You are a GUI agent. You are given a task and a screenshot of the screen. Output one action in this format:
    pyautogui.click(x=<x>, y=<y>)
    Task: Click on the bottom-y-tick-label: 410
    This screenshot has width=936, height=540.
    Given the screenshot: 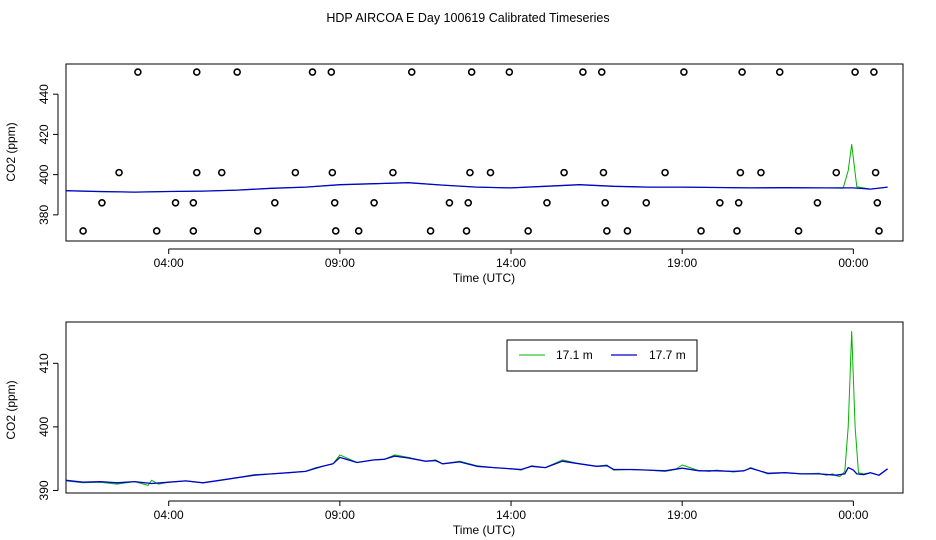 What is the action you would take?
    pyautogui.click(x=44, y=363)
    